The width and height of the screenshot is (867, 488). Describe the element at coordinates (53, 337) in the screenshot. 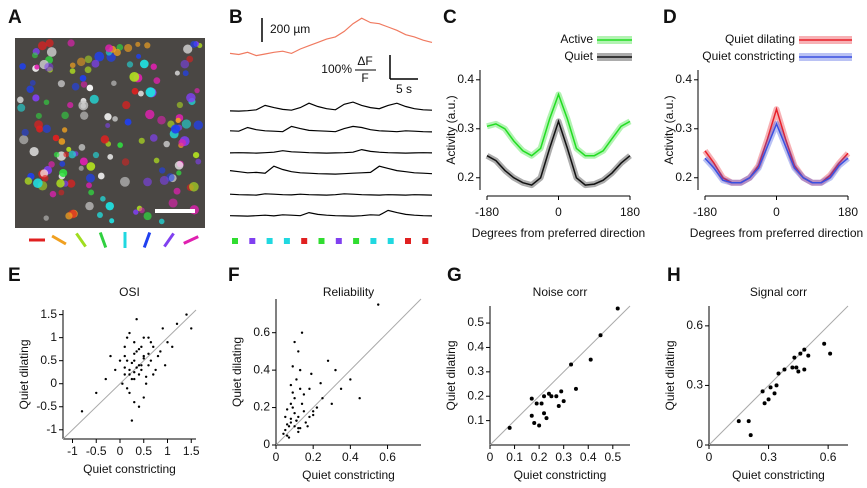

I see `y-tick-label: 1` at that location.